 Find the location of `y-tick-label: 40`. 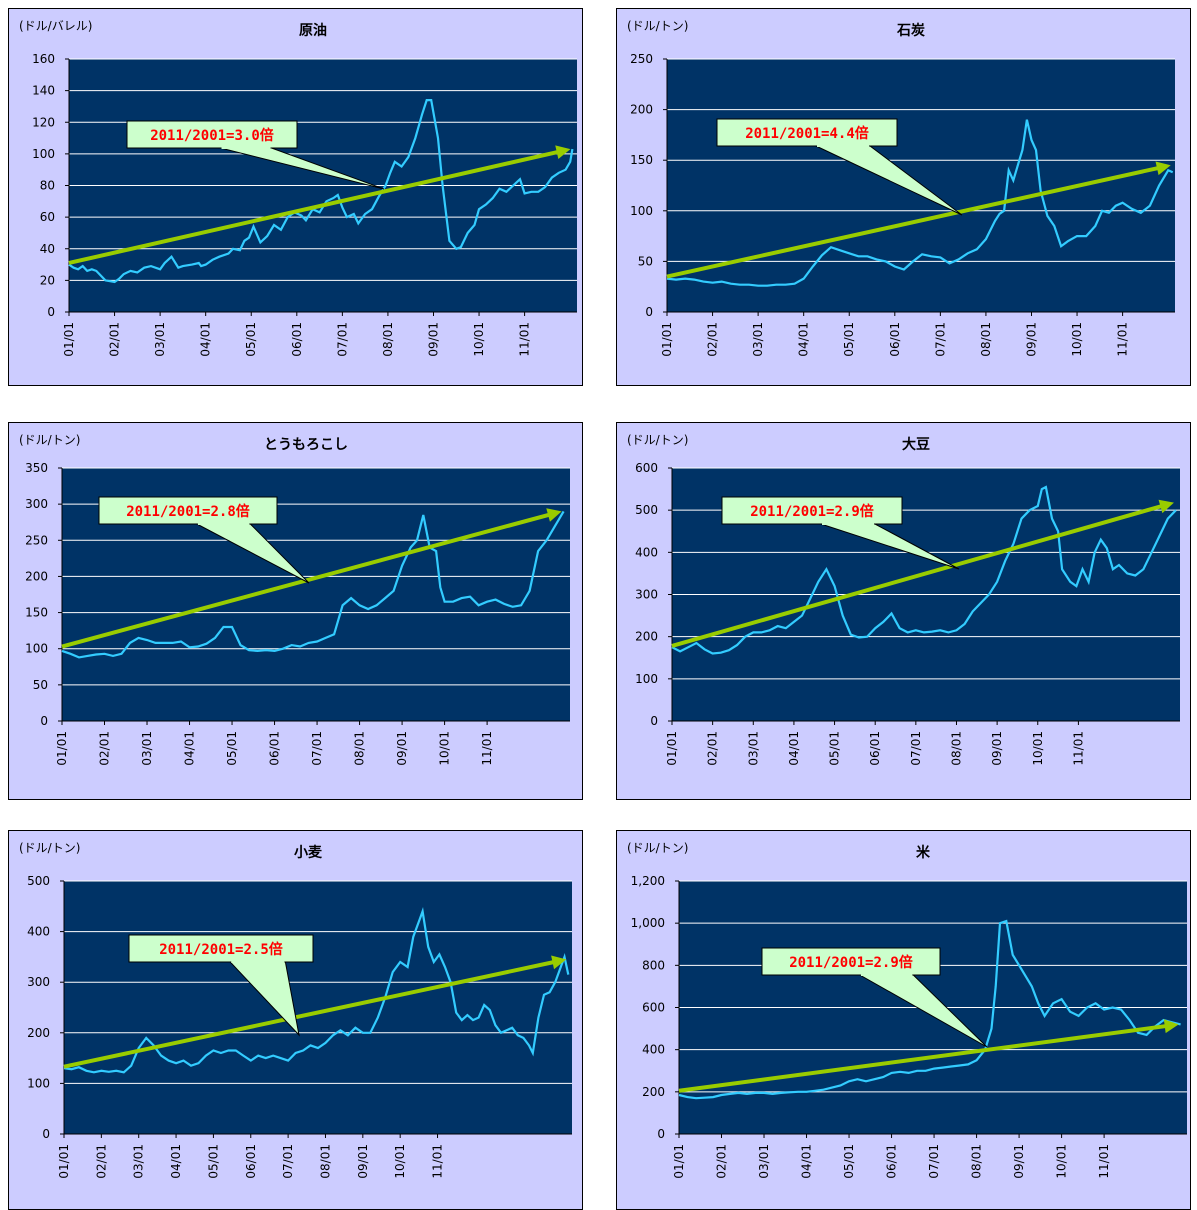

y-tick-label: 40 is located at coordinates (47, 249).